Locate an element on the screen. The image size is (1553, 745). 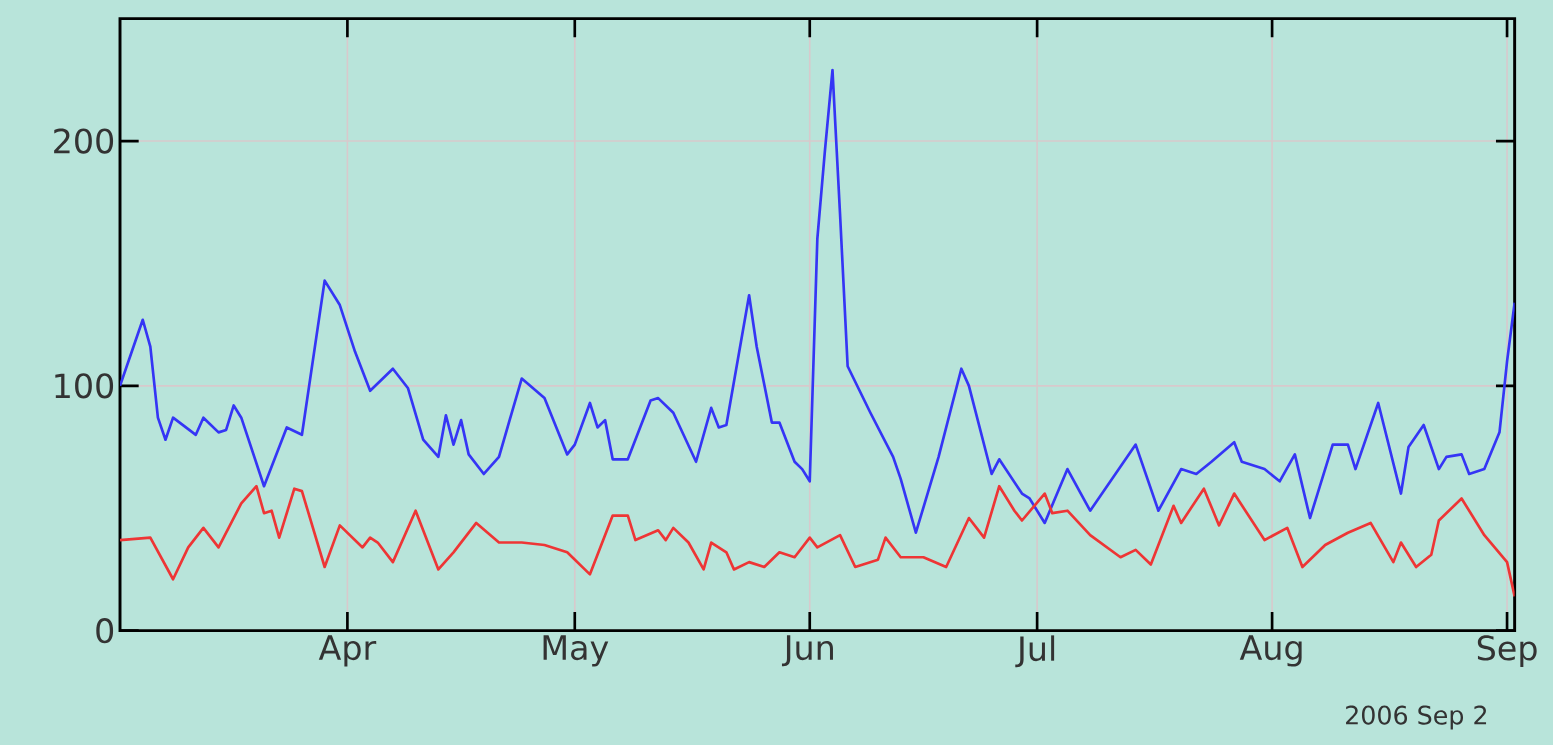
x-tick-label: Aug is located at coordinates (1270, 651).